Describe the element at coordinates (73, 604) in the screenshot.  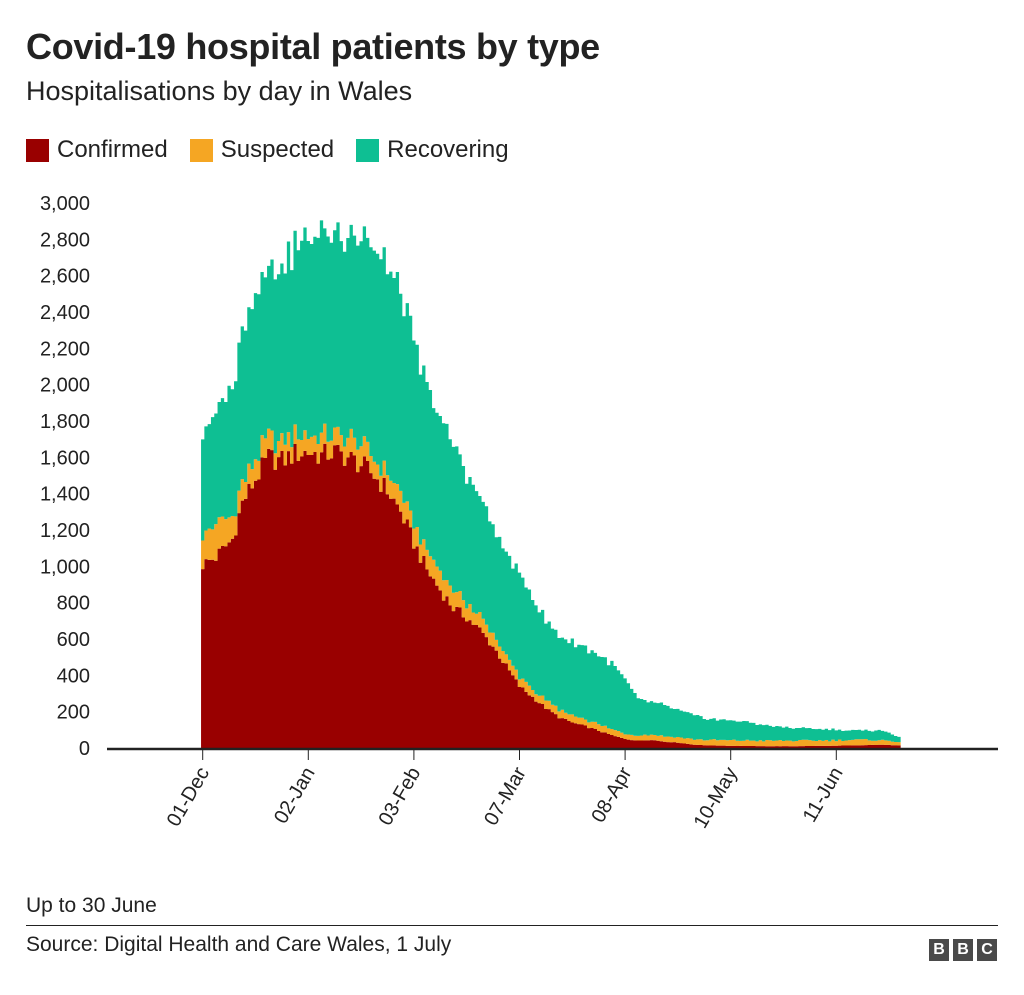
I see `y-tick-label: 800` at that location.